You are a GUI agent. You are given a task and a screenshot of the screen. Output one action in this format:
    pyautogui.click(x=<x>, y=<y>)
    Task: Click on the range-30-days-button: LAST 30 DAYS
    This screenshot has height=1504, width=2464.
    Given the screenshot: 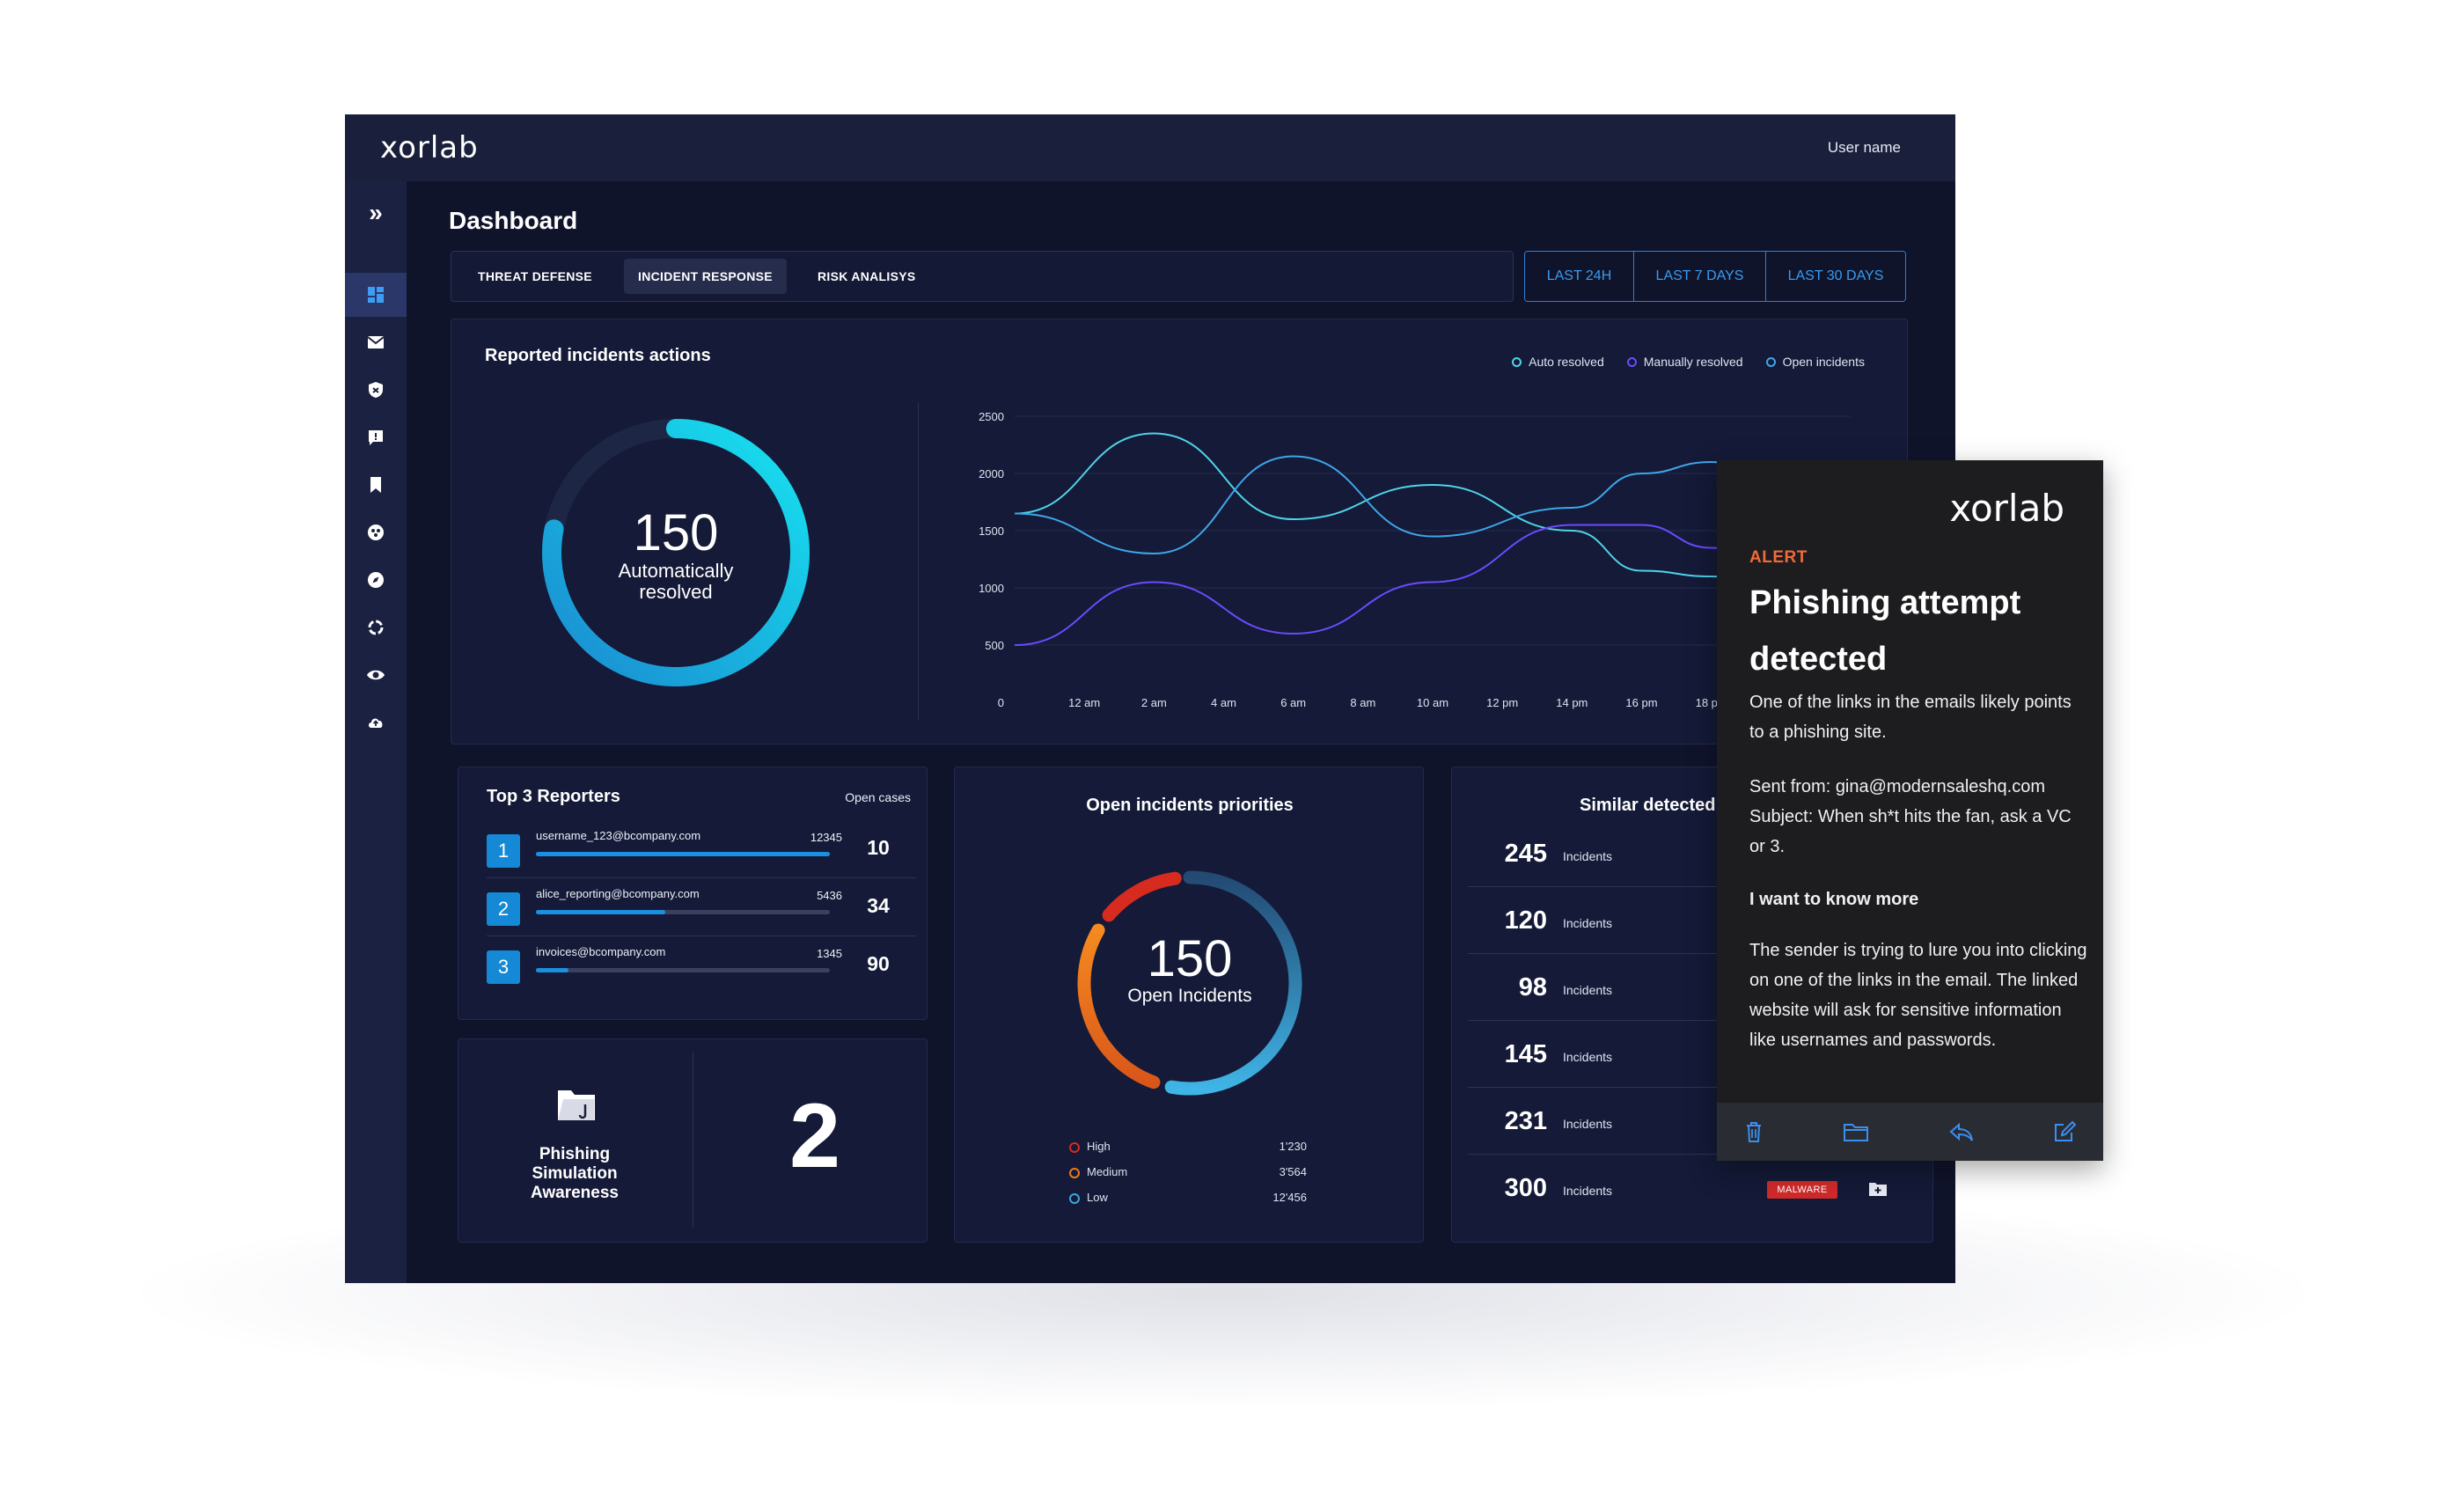 What is the action you would take?
    pyautogui.click(x=1835, y=276)
    